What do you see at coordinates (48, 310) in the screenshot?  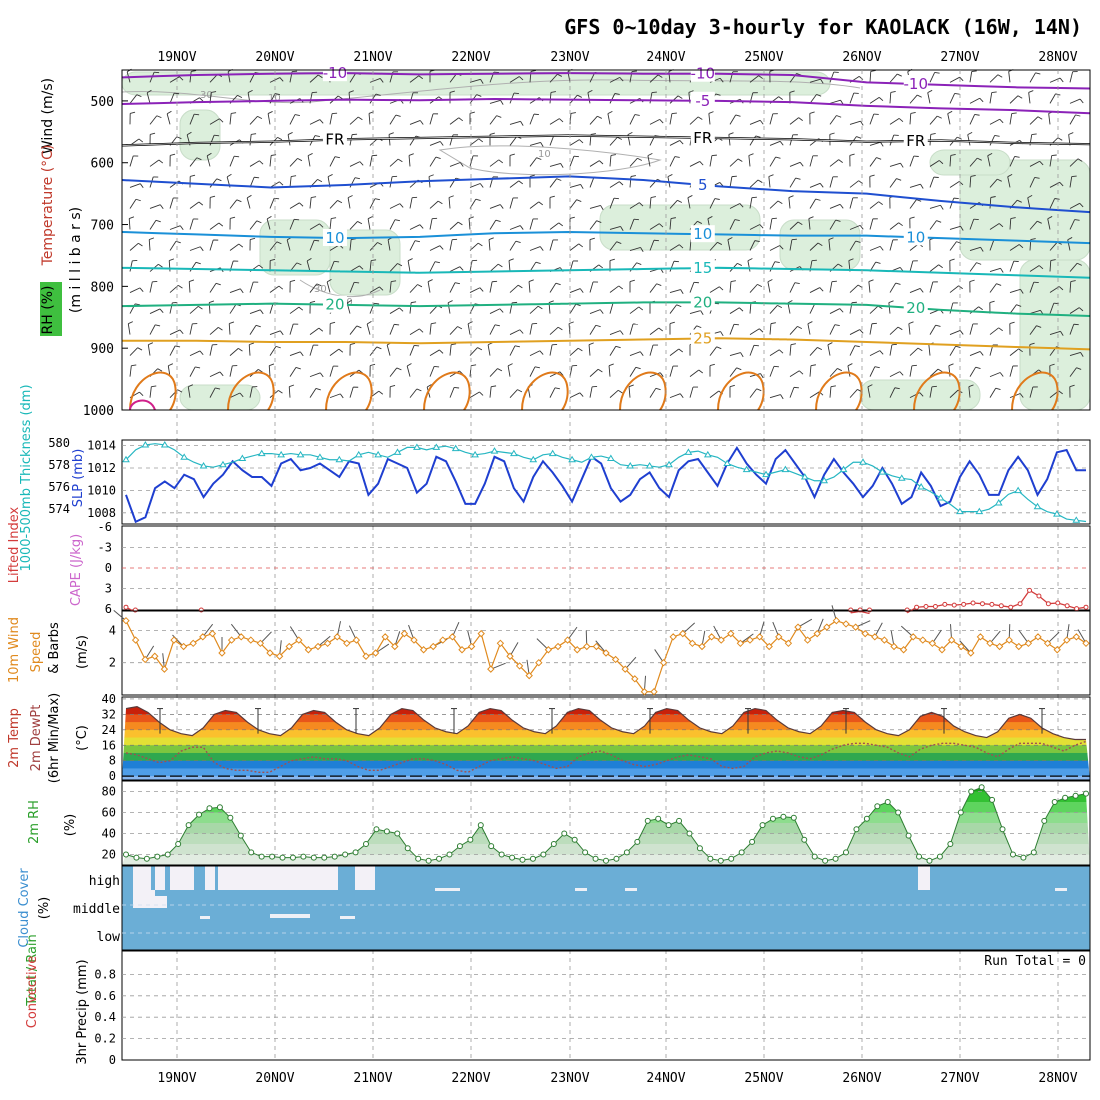 I see `ylabel-rh: RH (%)` at bounding box center [48, 310].